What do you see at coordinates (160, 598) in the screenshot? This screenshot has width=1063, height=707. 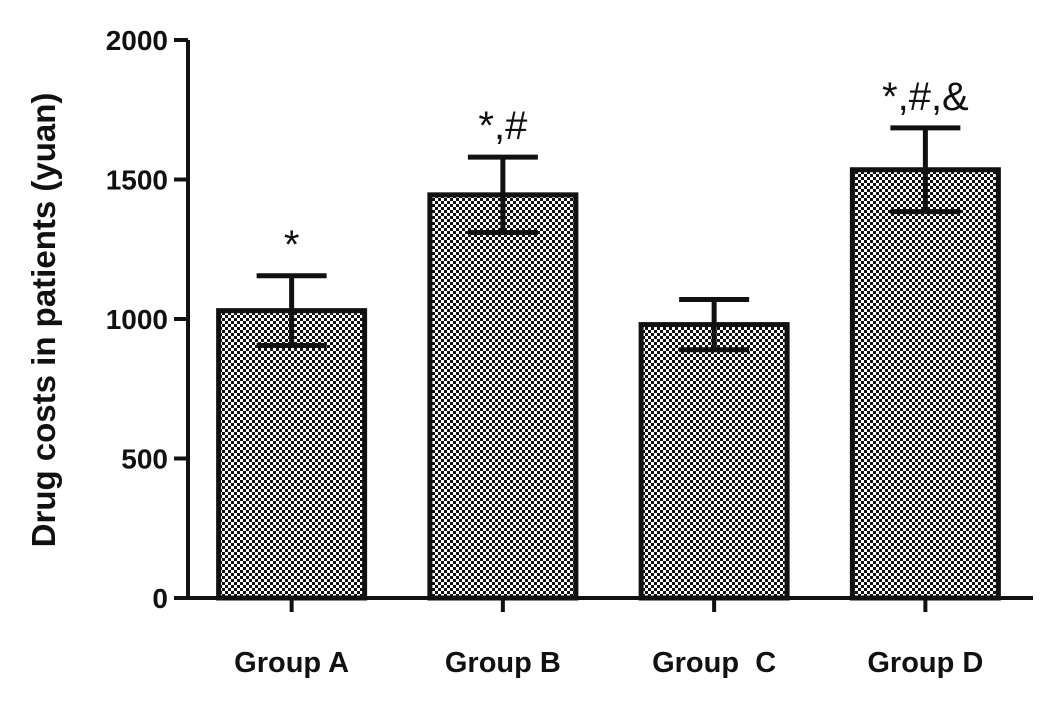 I see `y-tick-label: 0` at bounding box center [160, 598].